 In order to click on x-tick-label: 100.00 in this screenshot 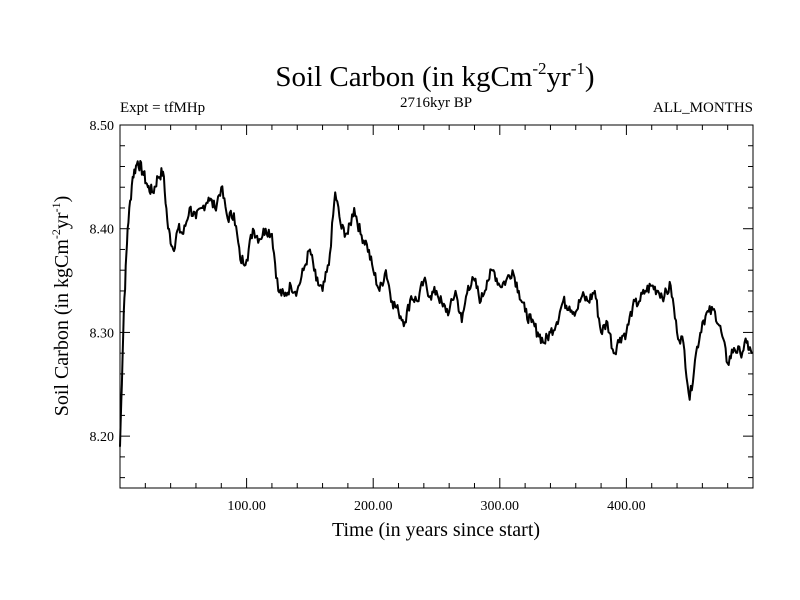, I will do `click(246, 506)`.